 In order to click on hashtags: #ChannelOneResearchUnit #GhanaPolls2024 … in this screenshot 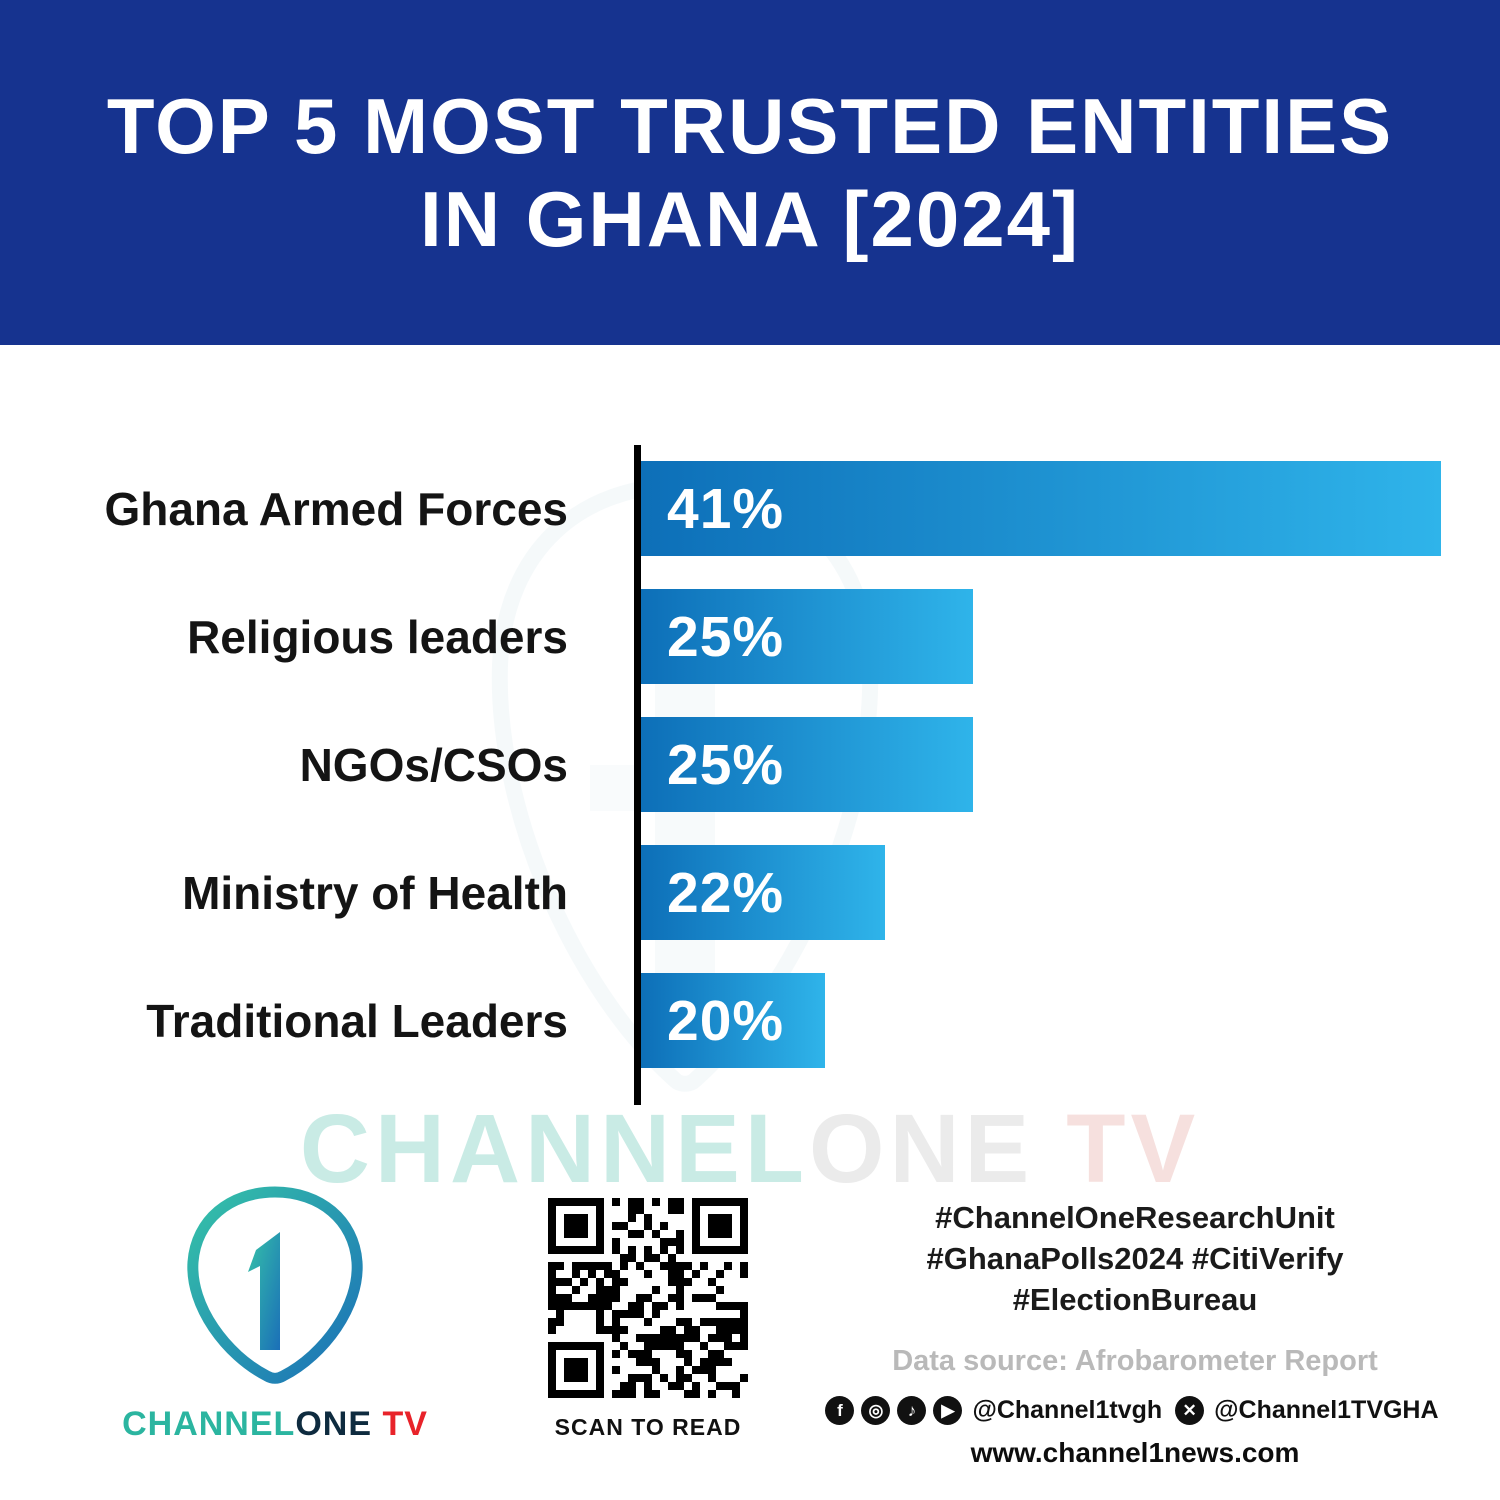, I will do `click(1135, 1259)`.